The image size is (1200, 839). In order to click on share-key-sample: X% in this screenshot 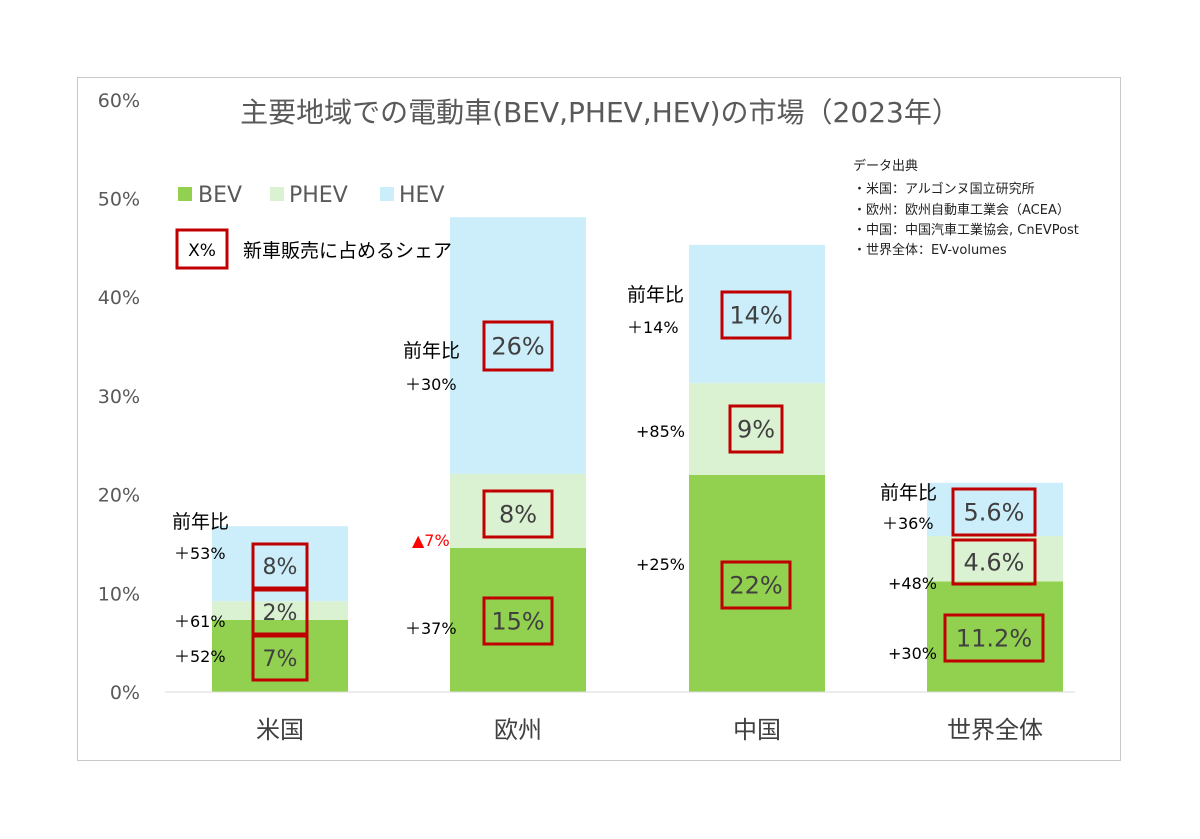, I will do `click(202, 251)`.